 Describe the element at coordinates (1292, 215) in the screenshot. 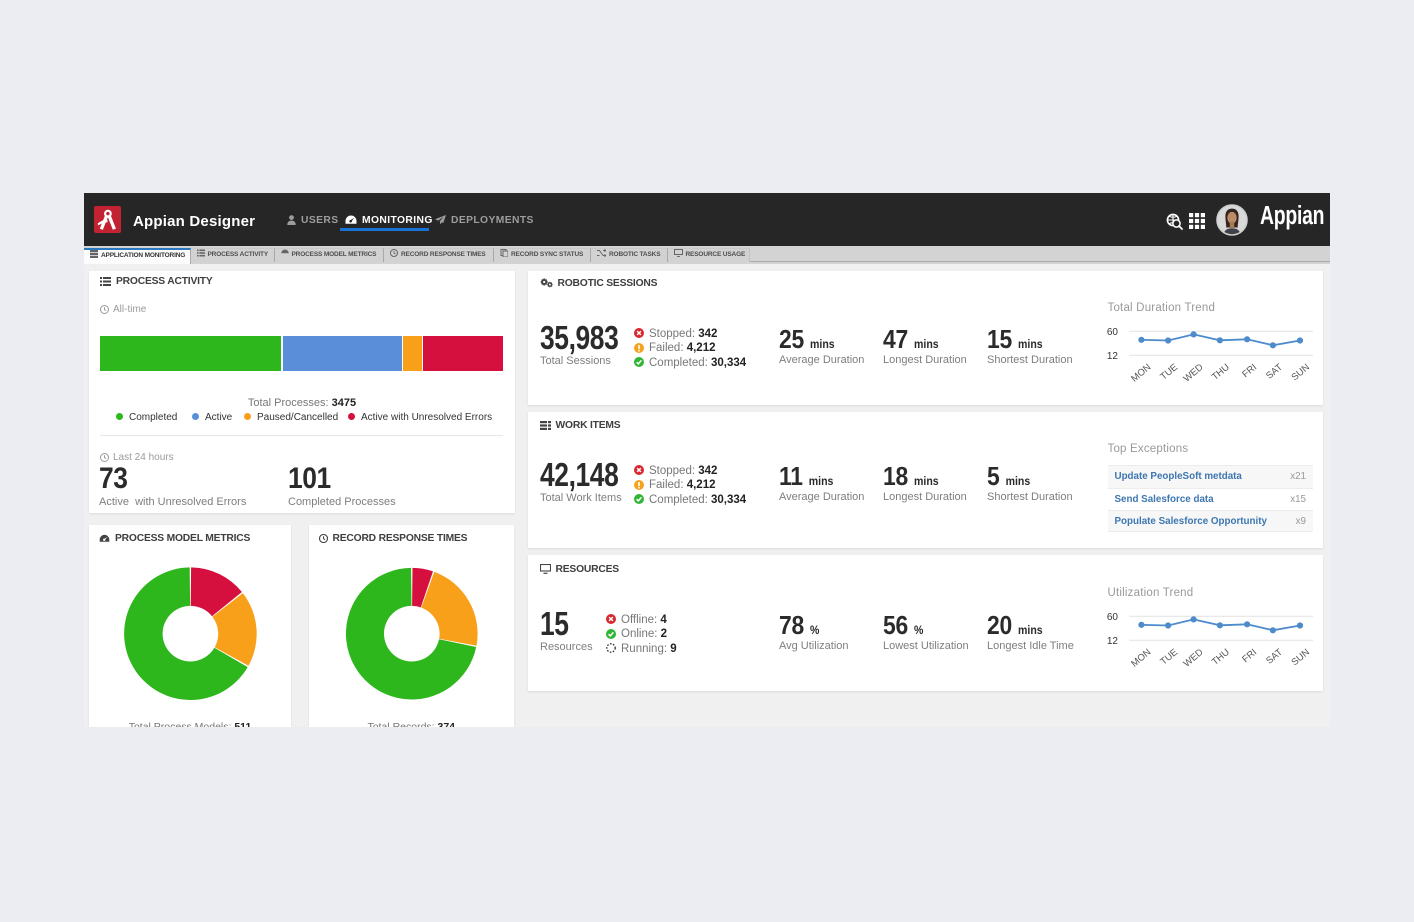

I see `svg-text: Appian` at that location.